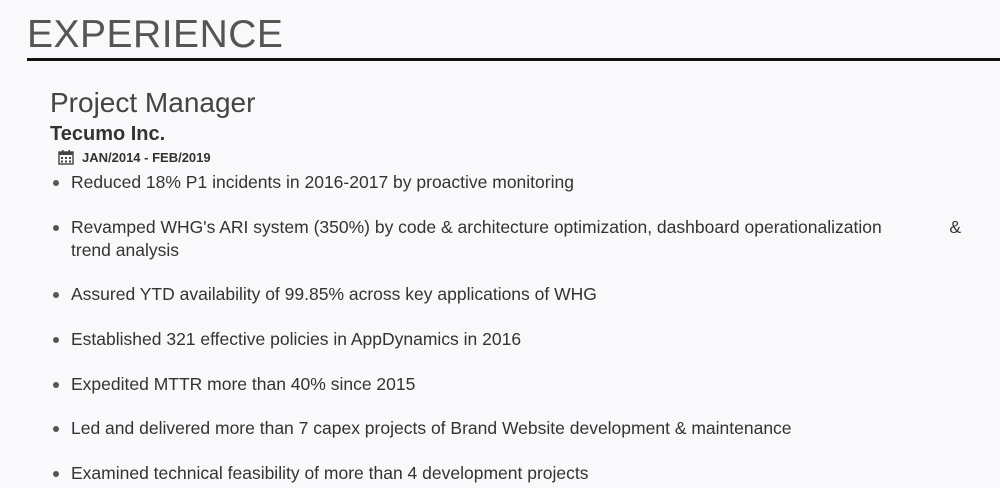  I want to click on job-dates: JAN/2014 - FEB/2019, so click(134, 157).